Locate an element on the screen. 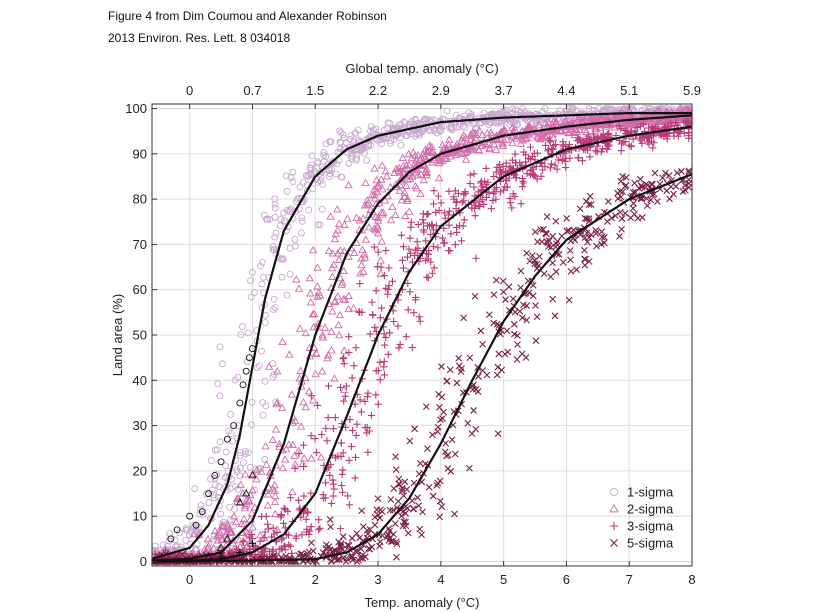 The height and width of the screenshot is (612, 814). legend-label-2-sigma: 2-sigma is located at coordinates (650, 509).